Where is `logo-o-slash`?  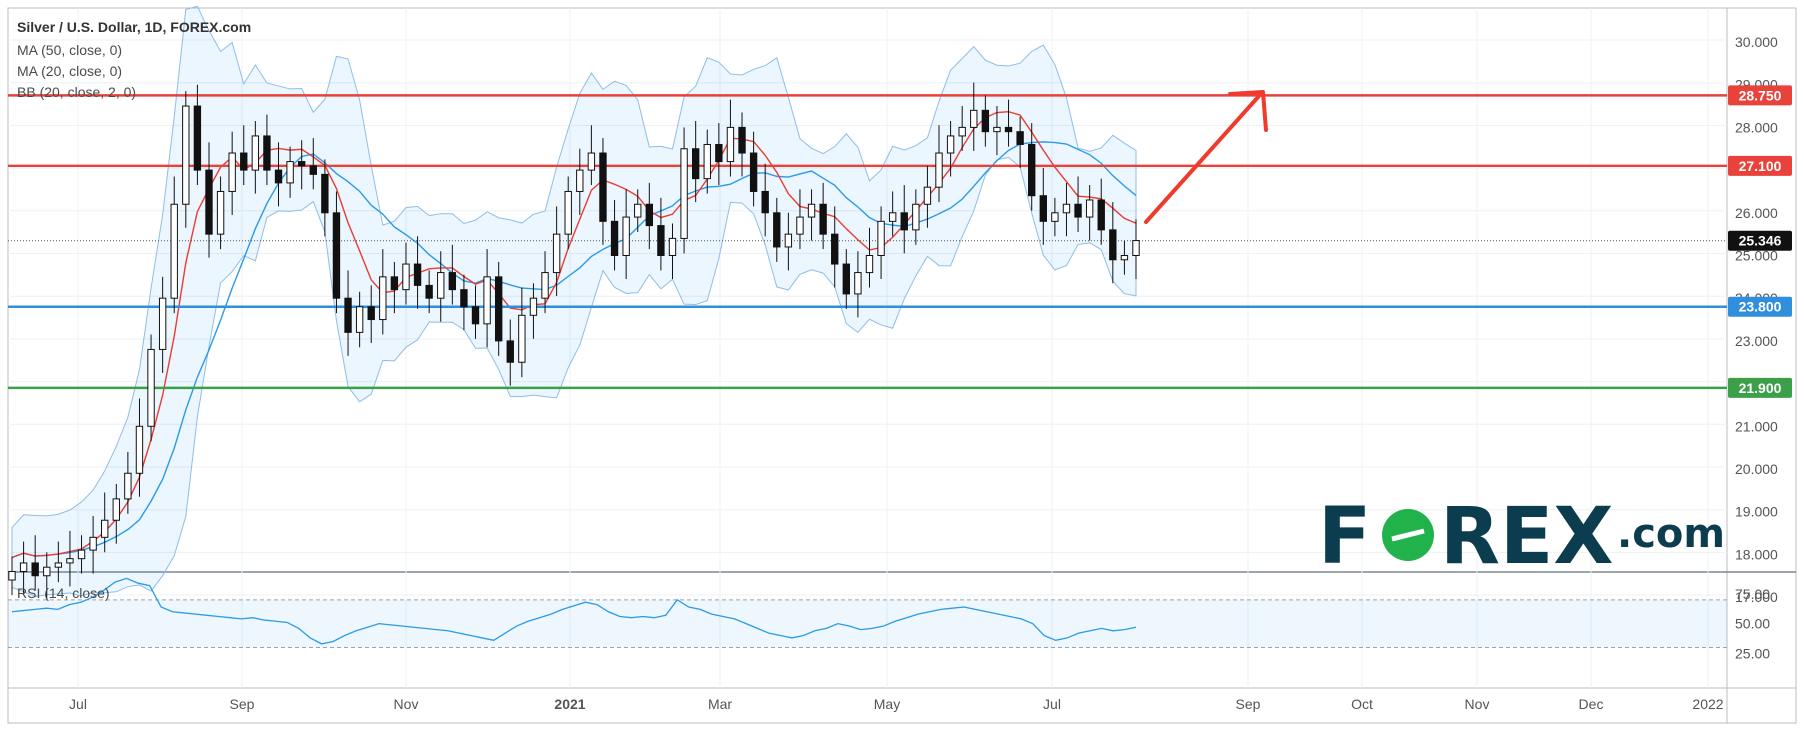 logo-o-slash is located at coordinates (1408, 535).